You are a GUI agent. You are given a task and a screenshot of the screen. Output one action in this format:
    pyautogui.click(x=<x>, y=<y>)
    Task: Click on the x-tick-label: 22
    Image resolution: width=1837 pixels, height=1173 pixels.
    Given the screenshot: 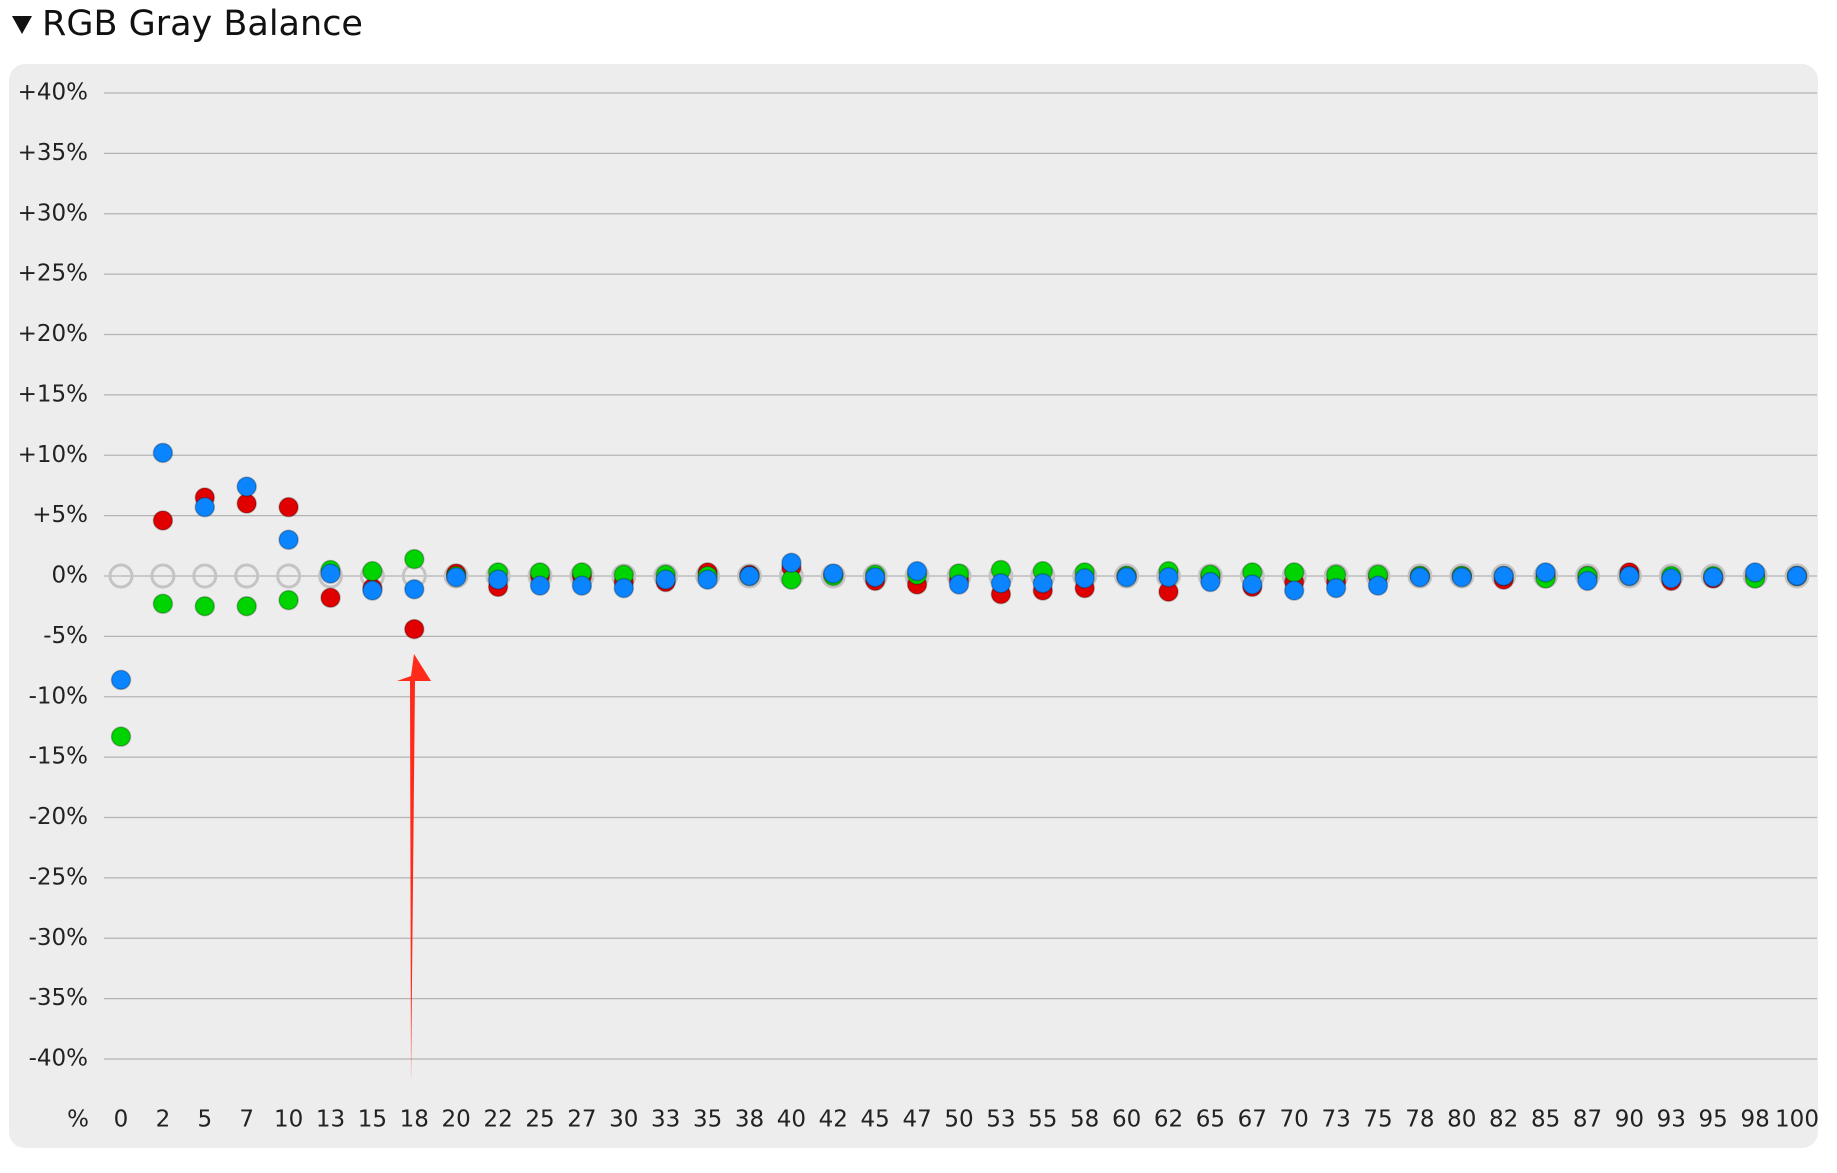 What is the action you would take?
    pyautogui.click(x=497, y=1120)
    